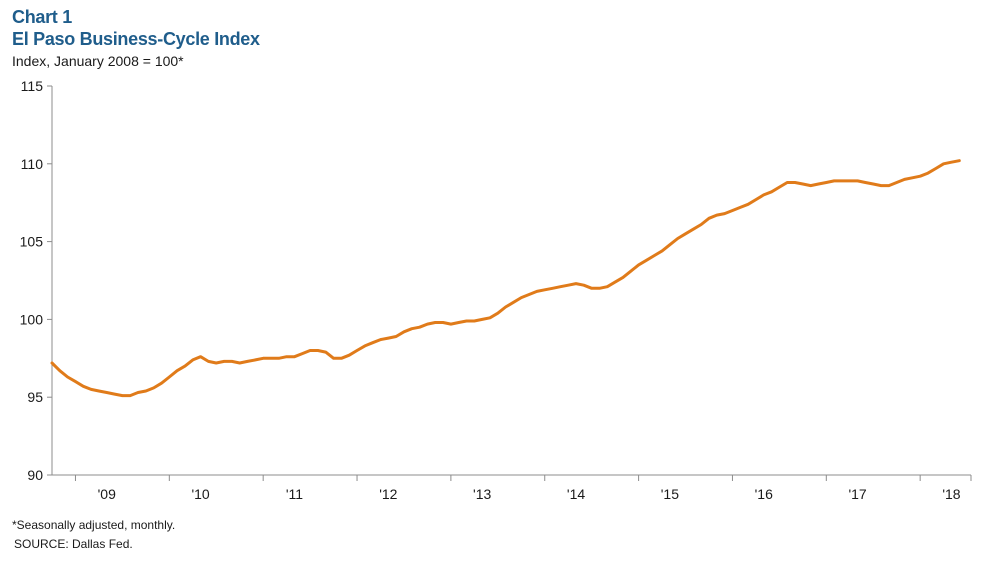 Image resolution: width=997 pixels, height=566 pixels. I want to click on x-tick-label: '09, so click(107, 494).